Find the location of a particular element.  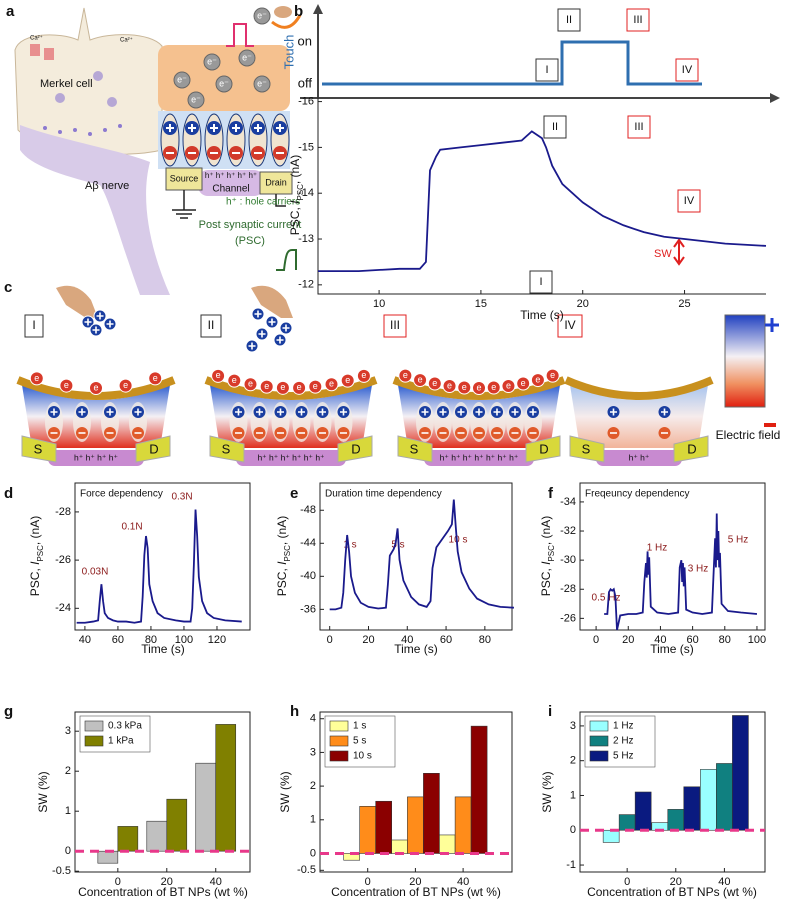

drain-pad is located at coordinates (355, 449).